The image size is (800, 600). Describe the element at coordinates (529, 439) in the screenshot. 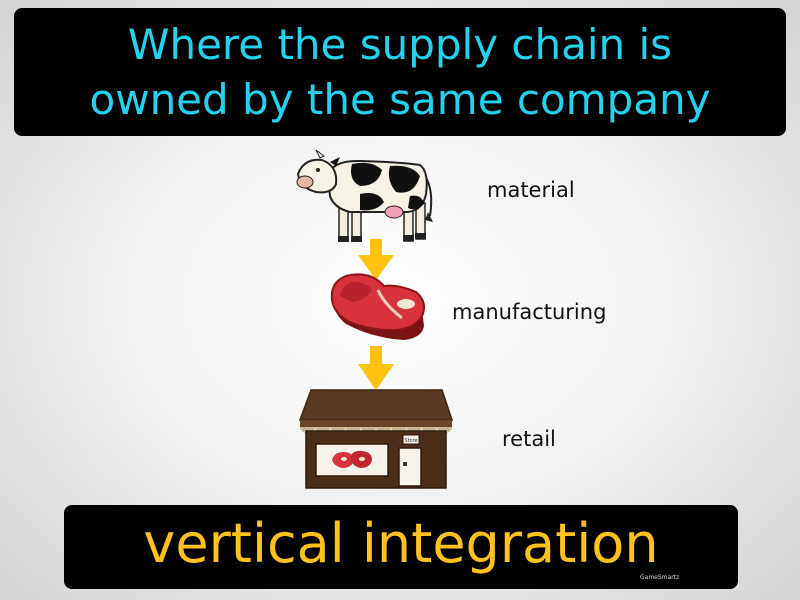

I see `stage-label-retail: retail` at that location.